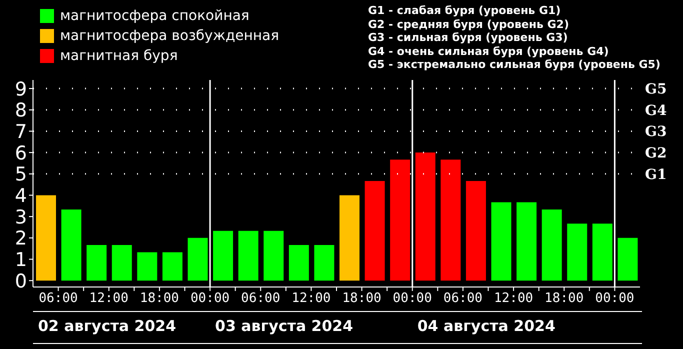 The width and height of the screenshot is (683, 349). What do you see at coordinates (656, 110) in the screenshot?
I see `ref-line-label: G4` at bounding box center [656, 110].